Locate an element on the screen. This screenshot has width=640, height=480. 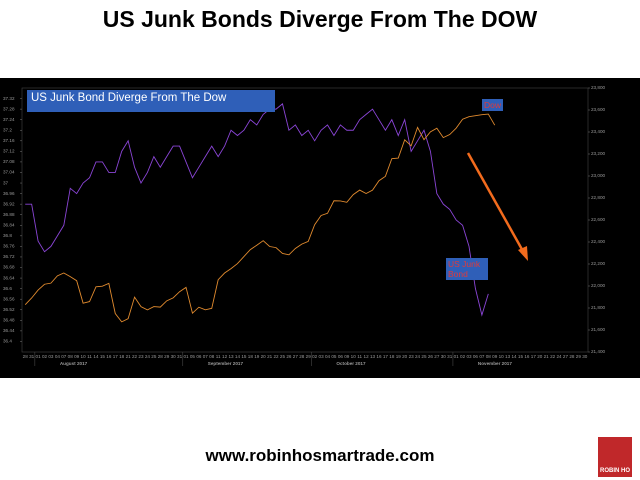
page-title: US Junk Bonds Diverge From The DOW is located at coordinates (320, 19).